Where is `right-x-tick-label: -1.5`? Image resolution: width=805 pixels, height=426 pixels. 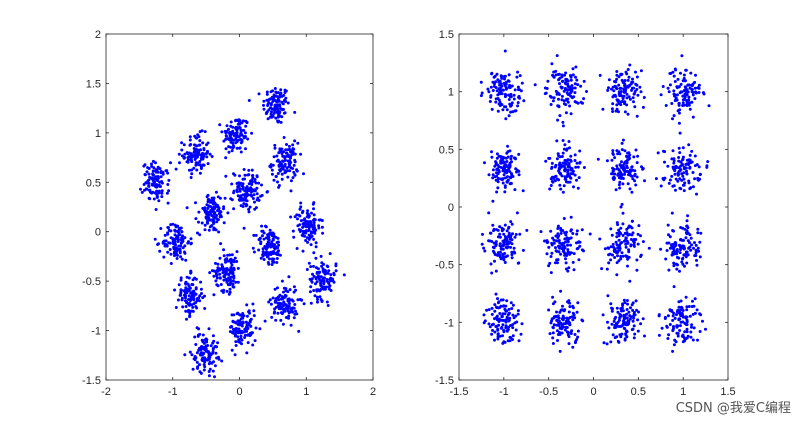
right-x-tick-label: -1.5 is located at coordinates (459, 392).